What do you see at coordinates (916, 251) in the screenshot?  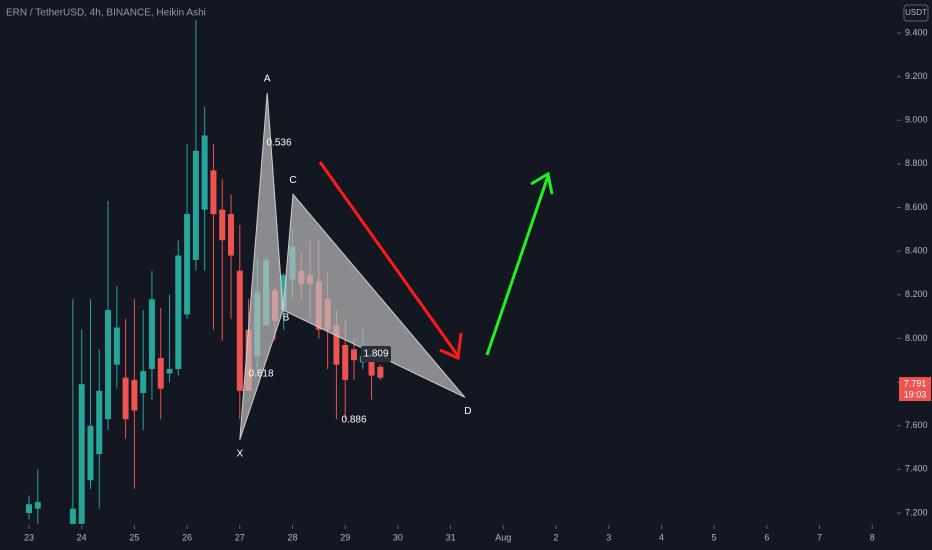 I see `y-tick-label: 8.400` at bounding box center [916, 251].